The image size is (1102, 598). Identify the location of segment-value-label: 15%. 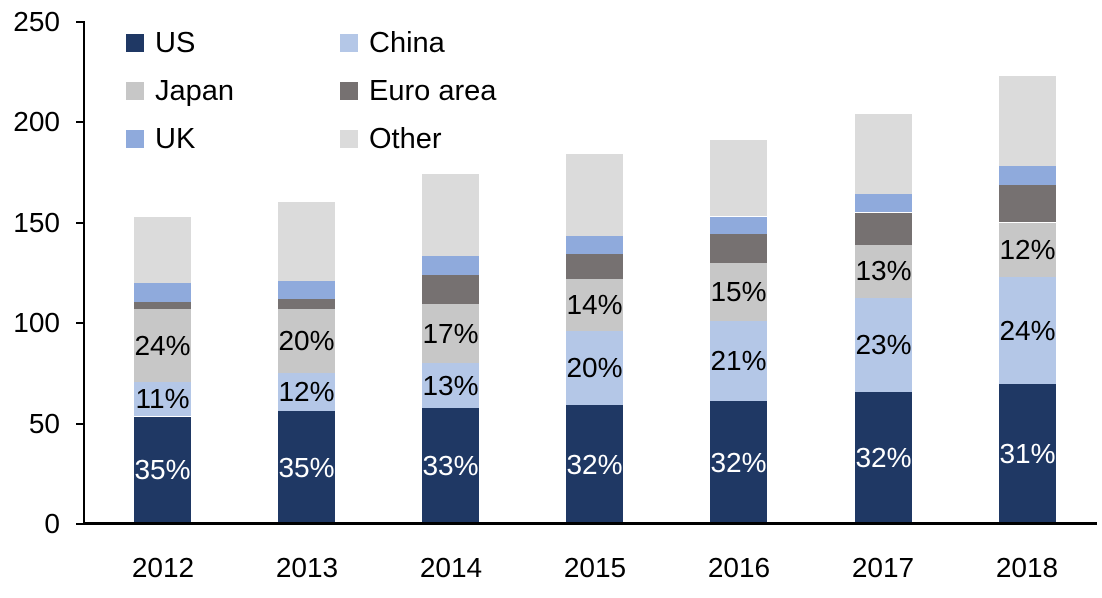
(738, 291).